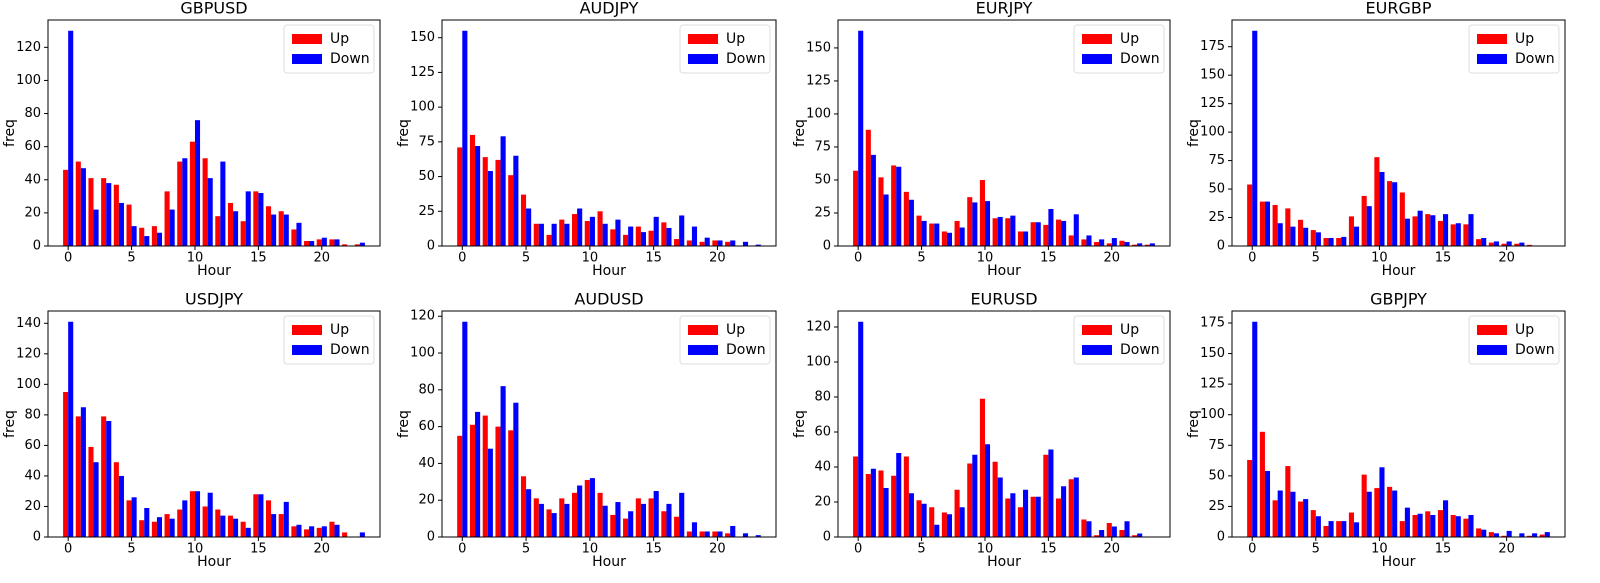 Image resolution: width=1600 pixels, height=583 pixels. I want to click on x-tick-label: 5, so click(131, 549).